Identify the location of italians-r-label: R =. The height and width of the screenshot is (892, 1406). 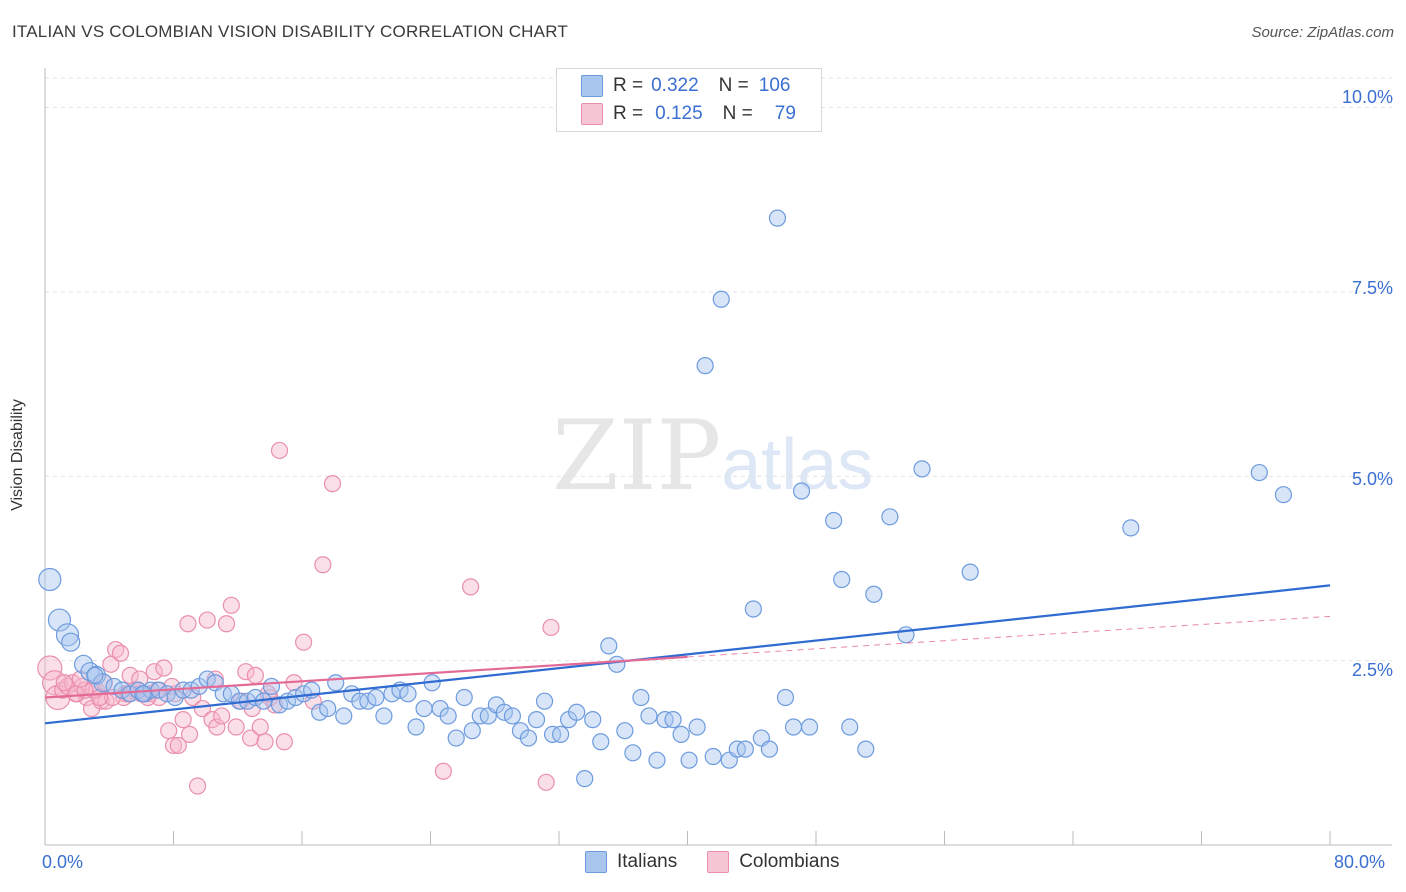
(628, 85).